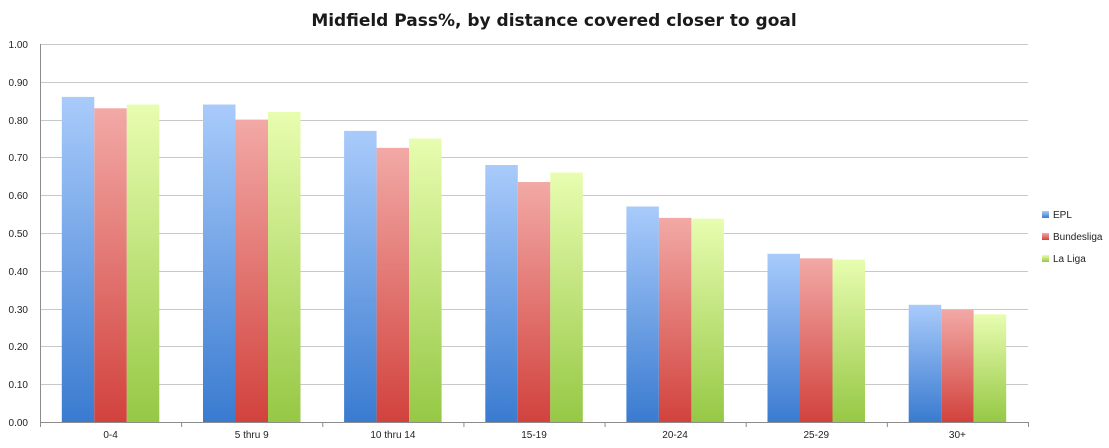 This screenshot has width=1109, height=448. I want to click on bar-epl-30+, so click(925, 363).